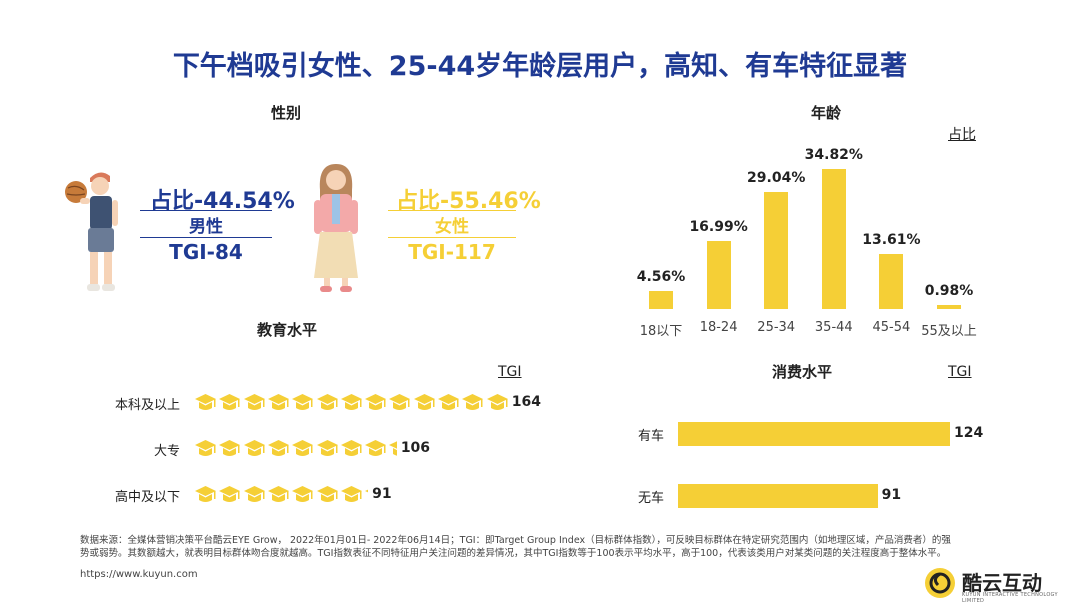 The image size is (1080, 608). What do you see at coordinates (718, 327) in the screenshot?
I see `age-category-label: 18-24` at bounding box center [718, 327].